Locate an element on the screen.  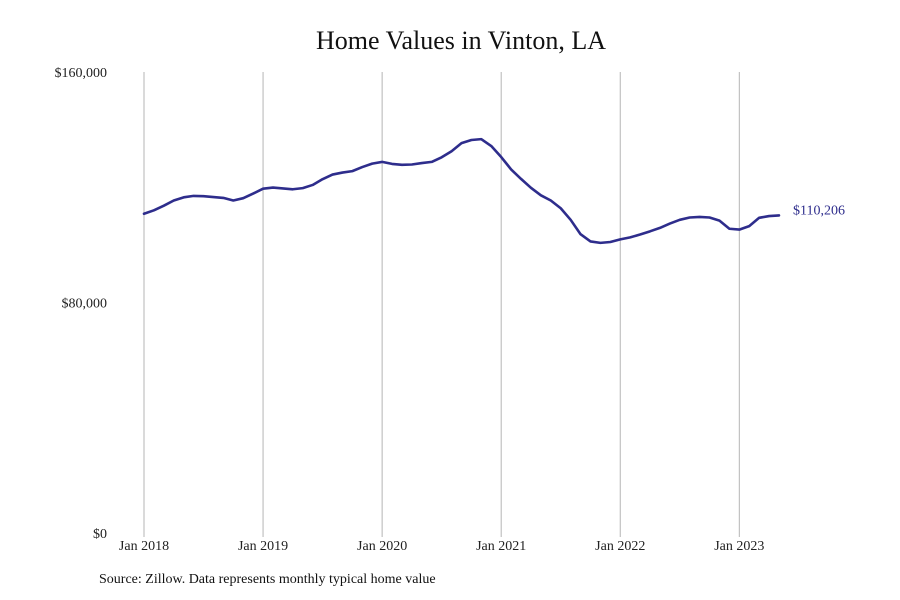
end-value-label: $110,206 is located at coordinates (819, 210).